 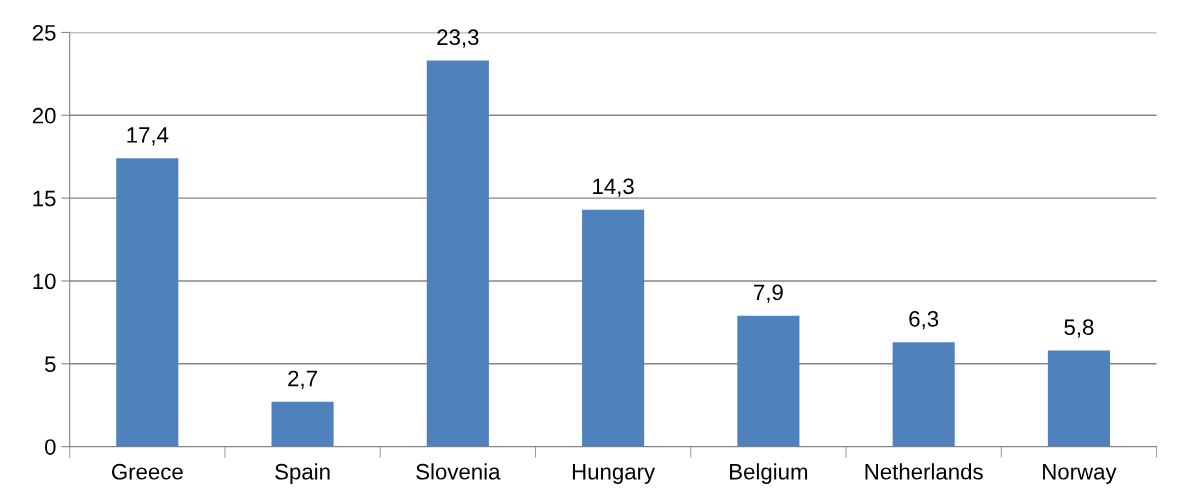 What do you see at coordinates (458, 38) in the screenshot?
I see `data-label: 23,3` at bounding box center [458, 38].